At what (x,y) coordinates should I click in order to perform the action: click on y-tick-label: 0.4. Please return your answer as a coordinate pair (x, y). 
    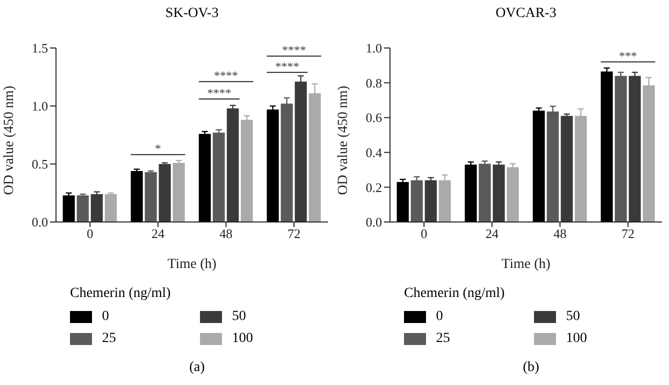
    Looking at the image, I should click on (374, 152).